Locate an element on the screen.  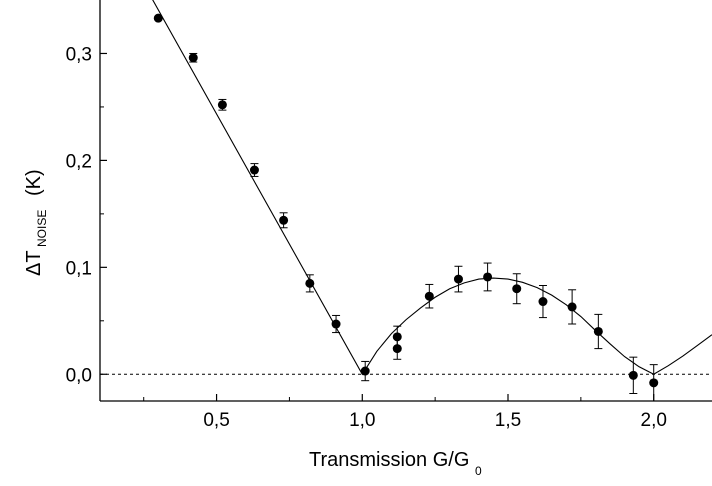
x-axis-ticks: 0,5 1,0 1,5 2,0 is located at coordinates (405, 412).